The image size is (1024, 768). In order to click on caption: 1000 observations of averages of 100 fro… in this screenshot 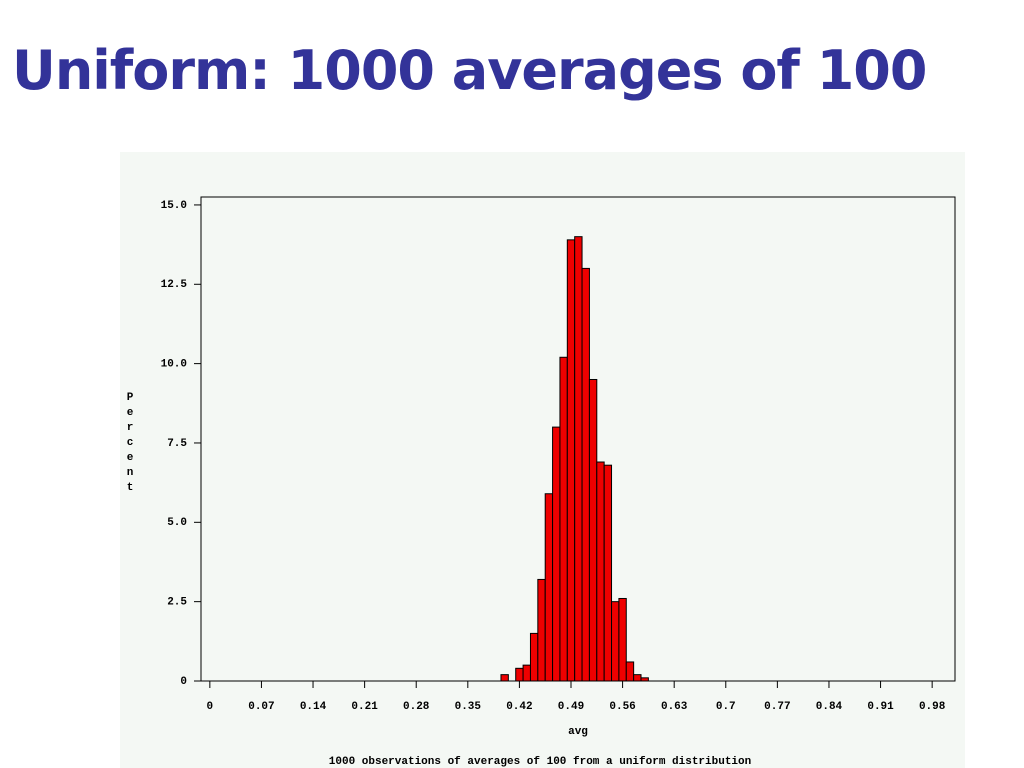, I will do `click(540, 762)`.